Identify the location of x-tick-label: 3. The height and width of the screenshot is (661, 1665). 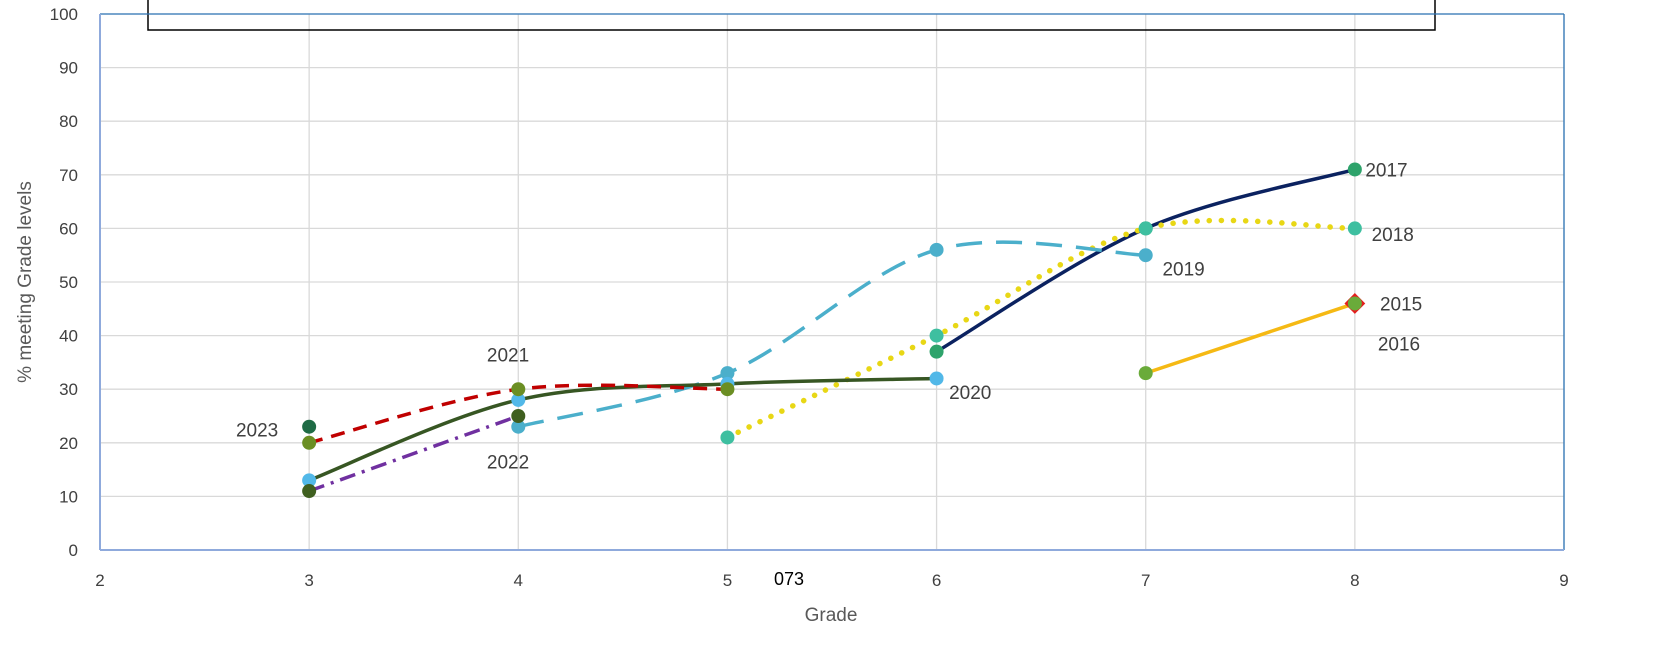
(308, 580).